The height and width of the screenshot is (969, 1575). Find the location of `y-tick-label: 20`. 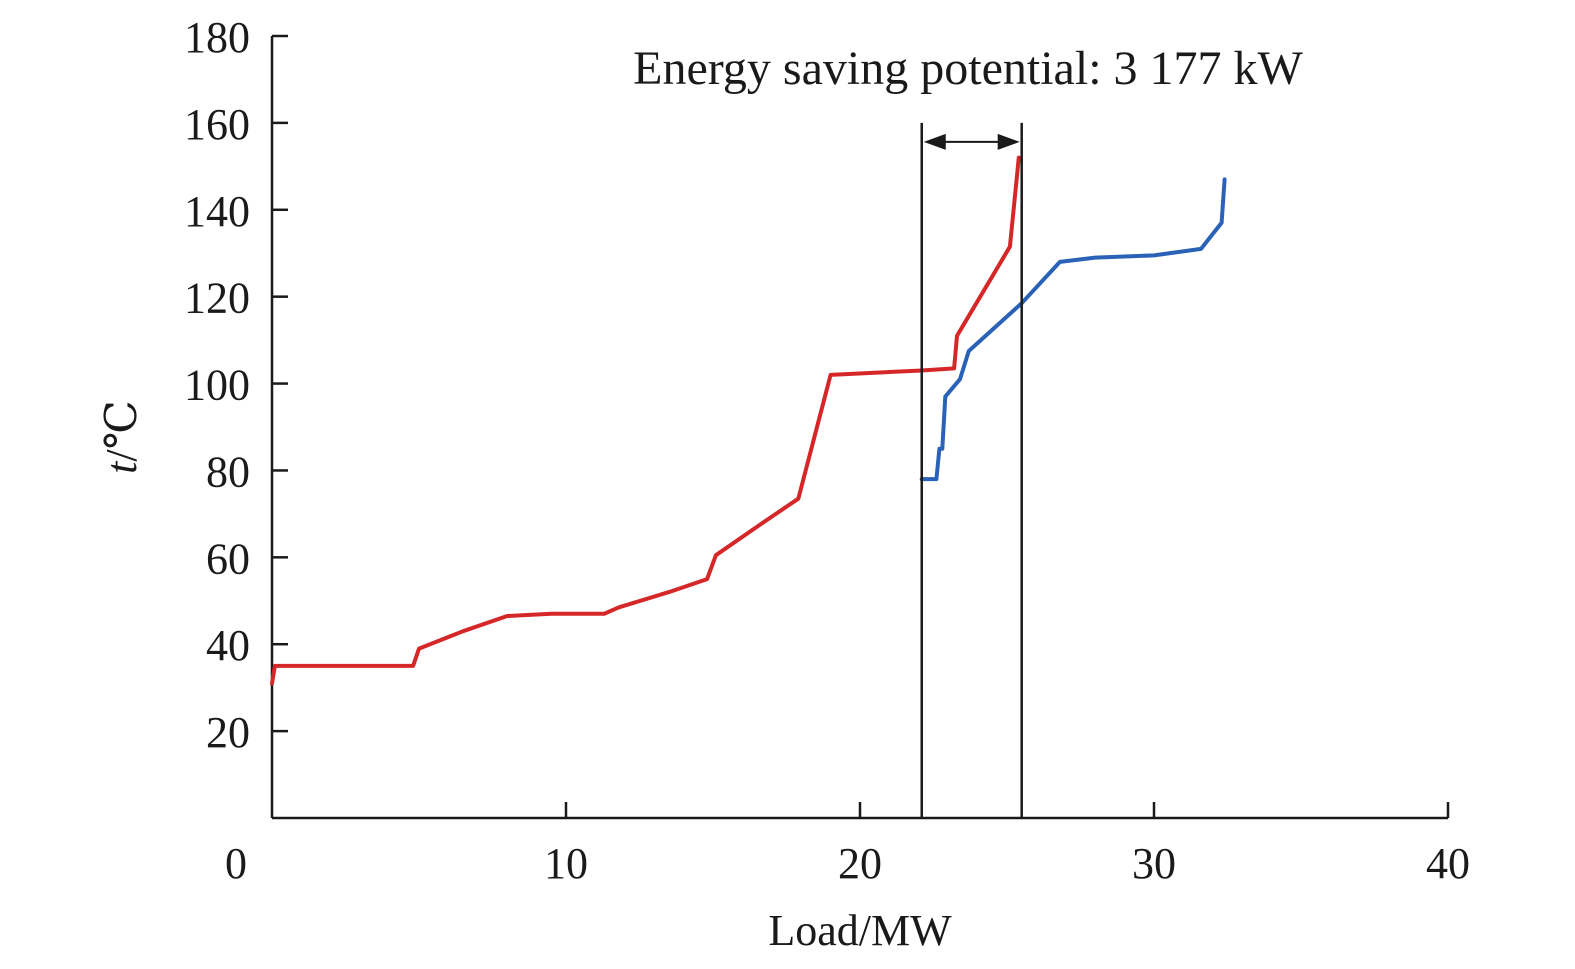

y-tick-label: 20 is located at coordinates (228, 732).